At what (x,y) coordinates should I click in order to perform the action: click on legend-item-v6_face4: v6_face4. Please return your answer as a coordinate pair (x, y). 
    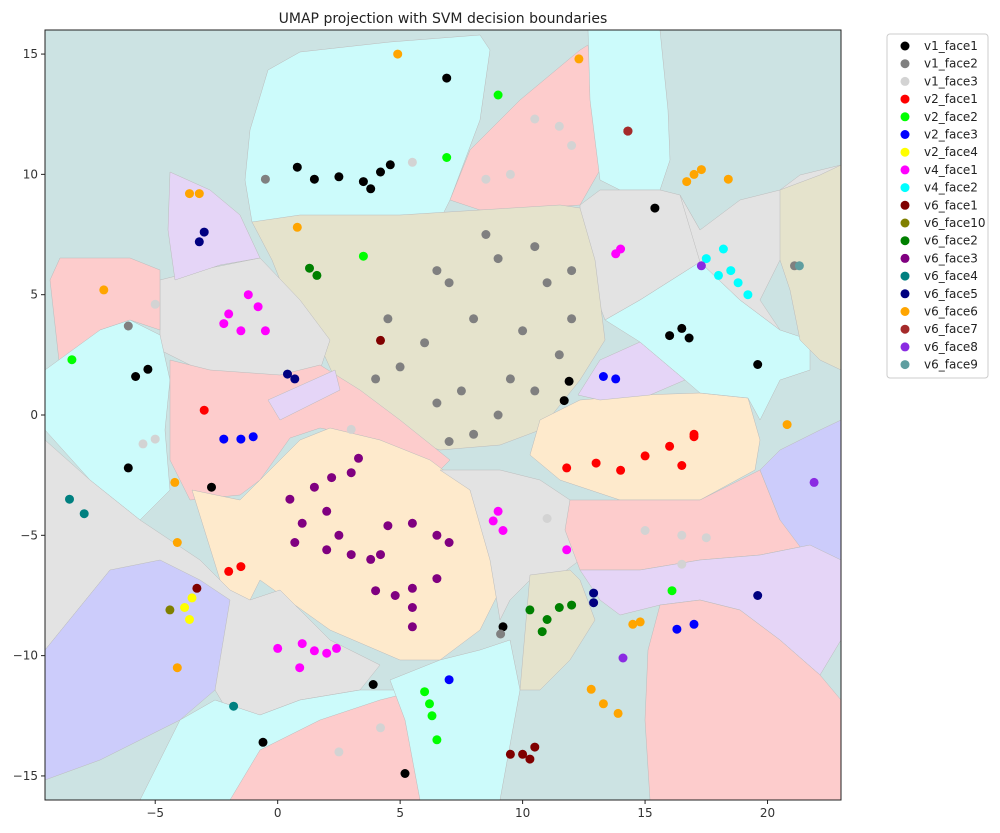
    Looking at the image, I should click on (939, 276).